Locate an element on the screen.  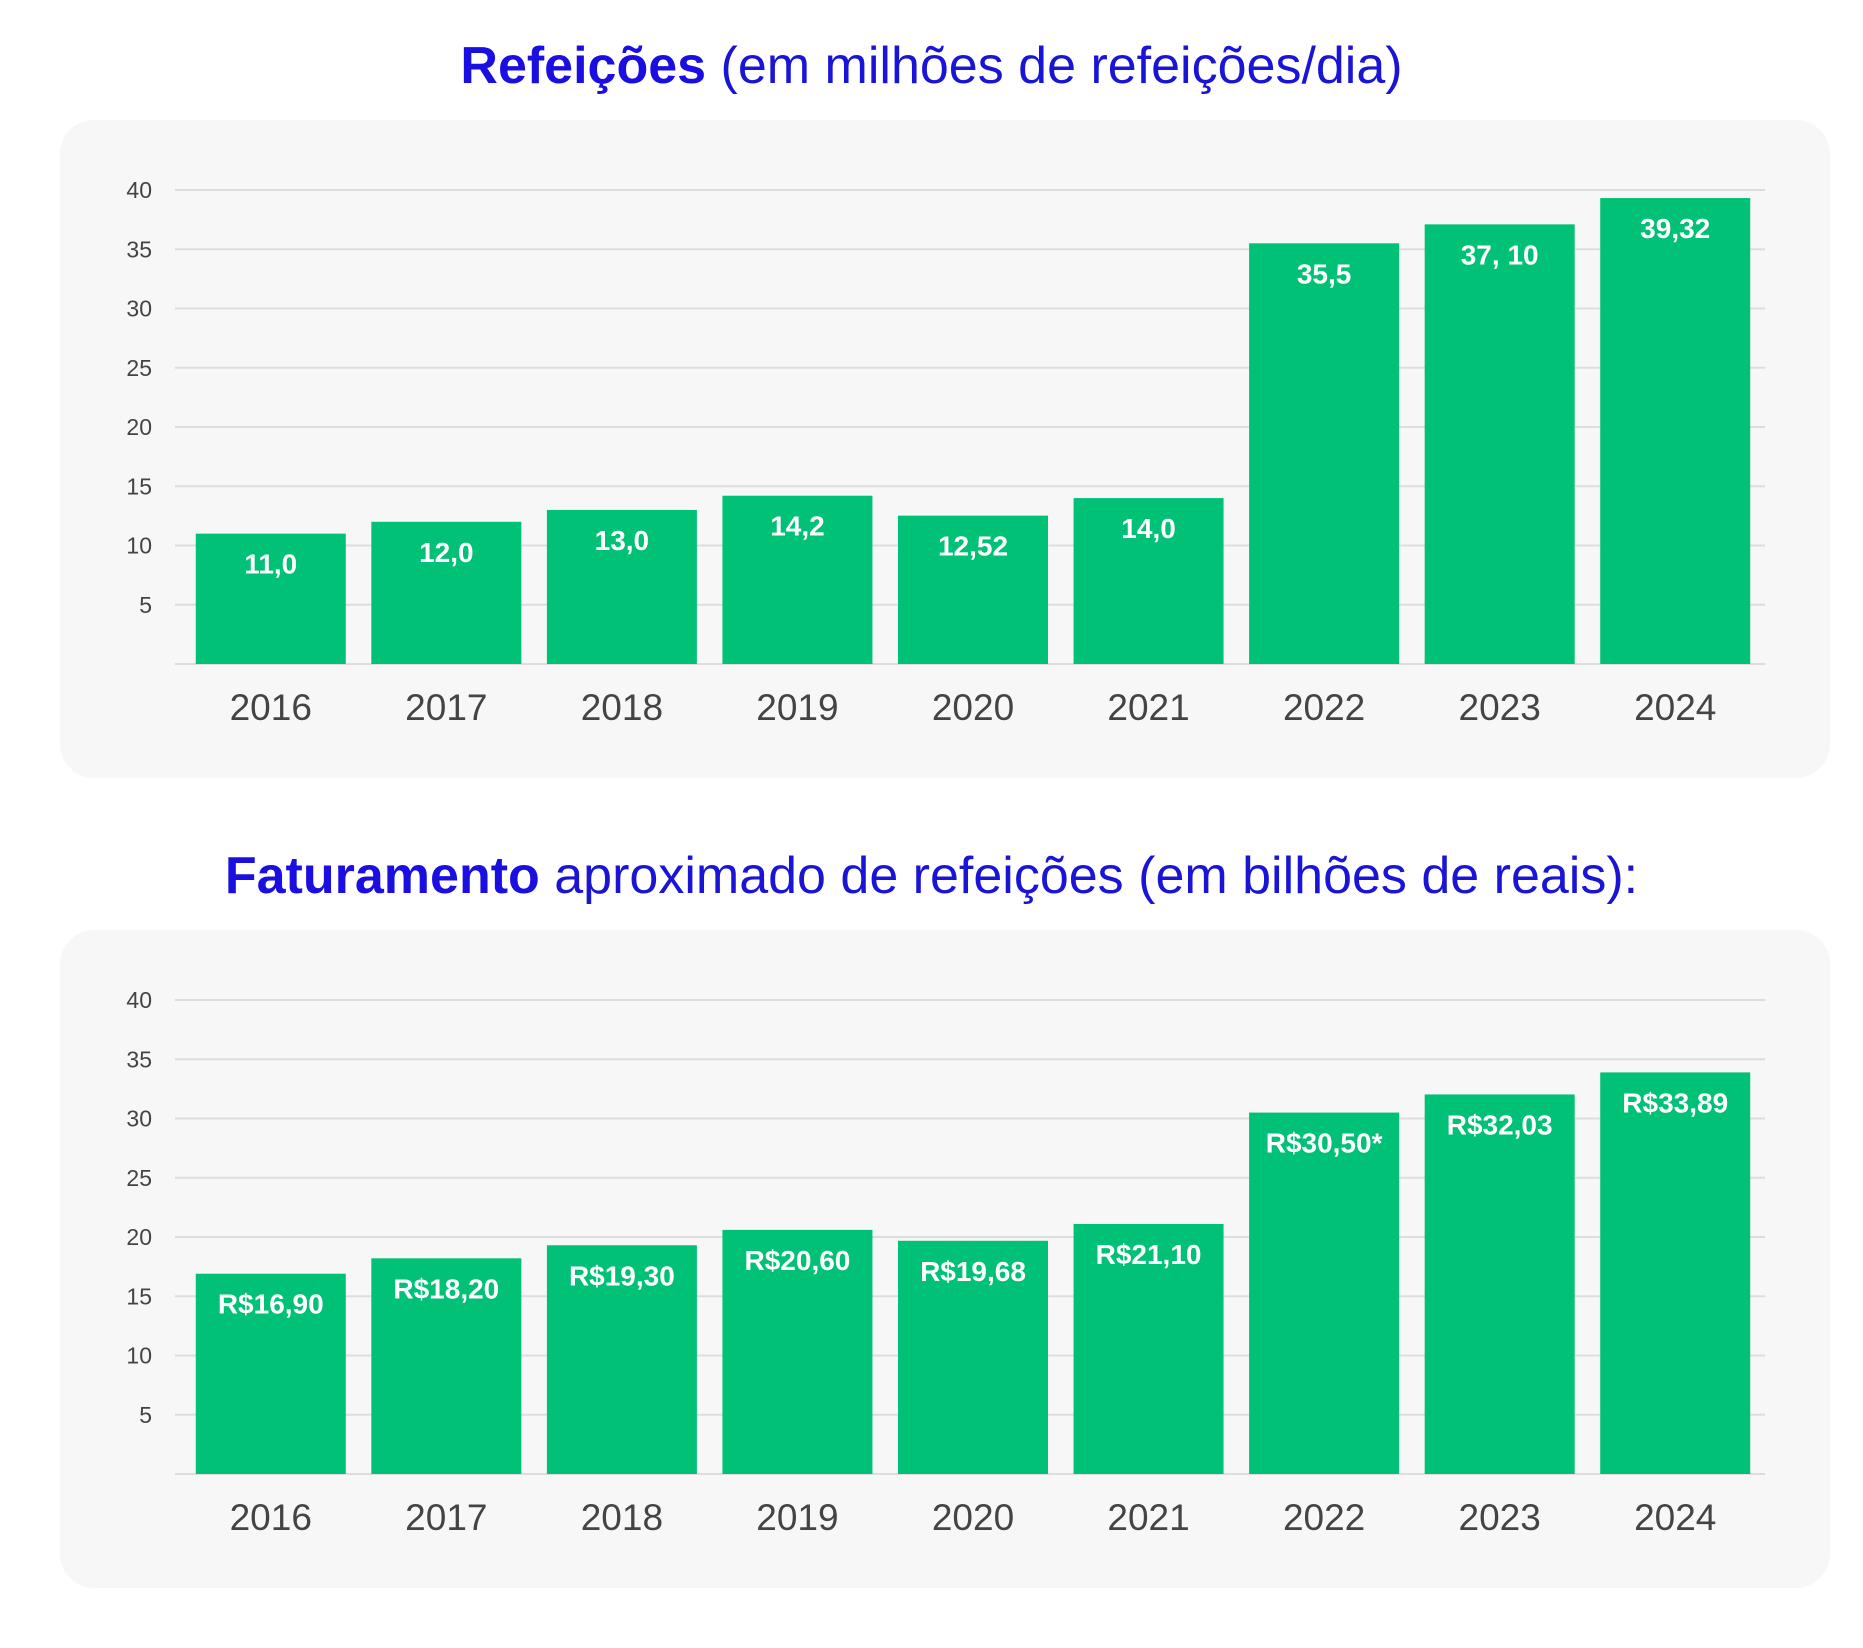
chart-2-ytick-label: 15 is located at coordinates (139, 1296).